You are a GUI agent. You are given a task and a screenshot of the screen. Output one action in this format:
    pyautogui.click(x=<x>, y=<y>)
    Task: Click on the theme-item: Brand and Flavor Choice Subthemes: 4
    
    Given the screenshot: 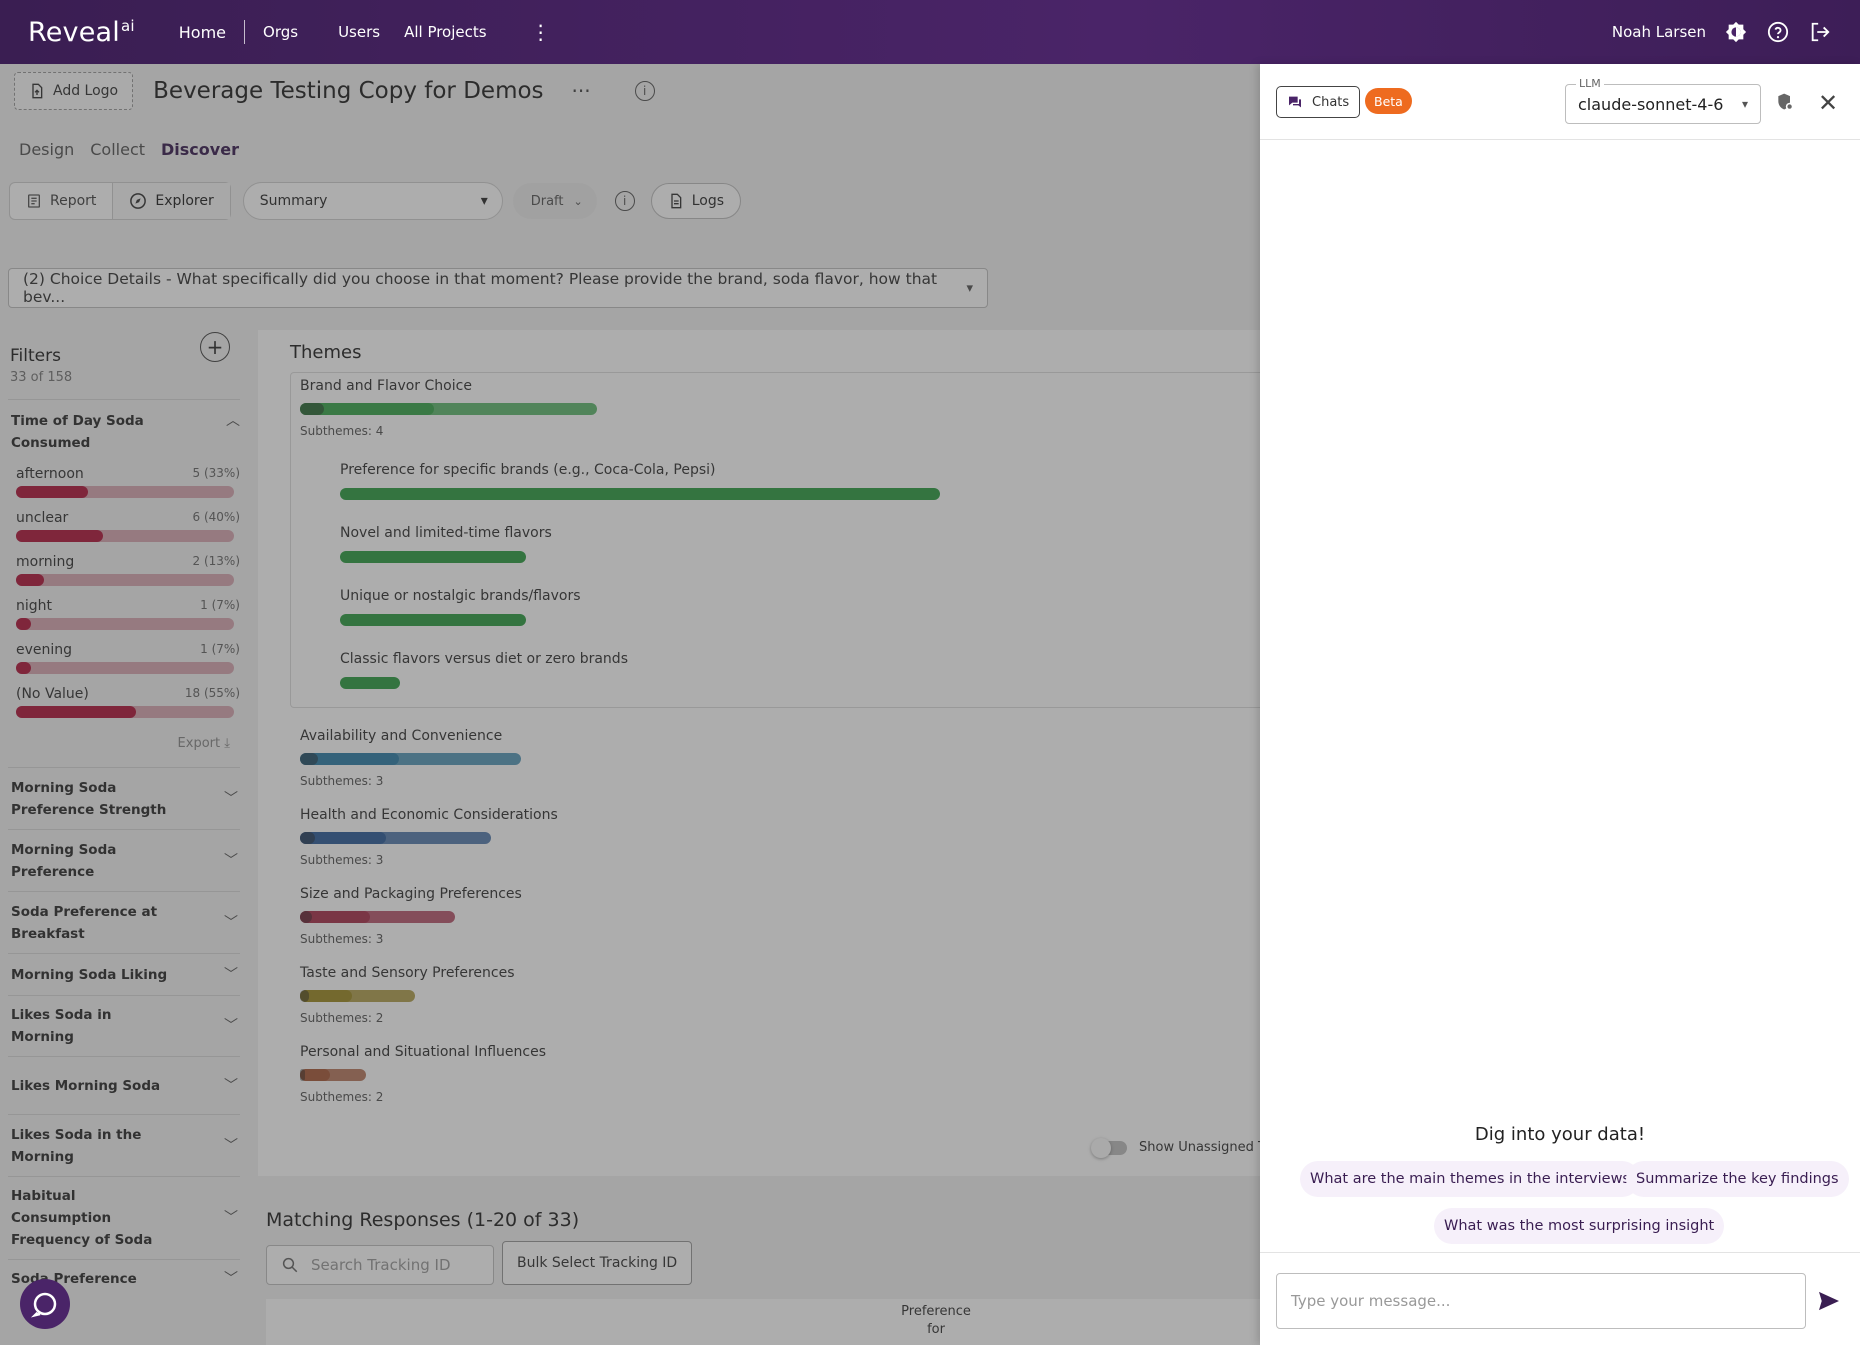 What is the action you would take?
    pyautogui.click(x=448, y=408)
    